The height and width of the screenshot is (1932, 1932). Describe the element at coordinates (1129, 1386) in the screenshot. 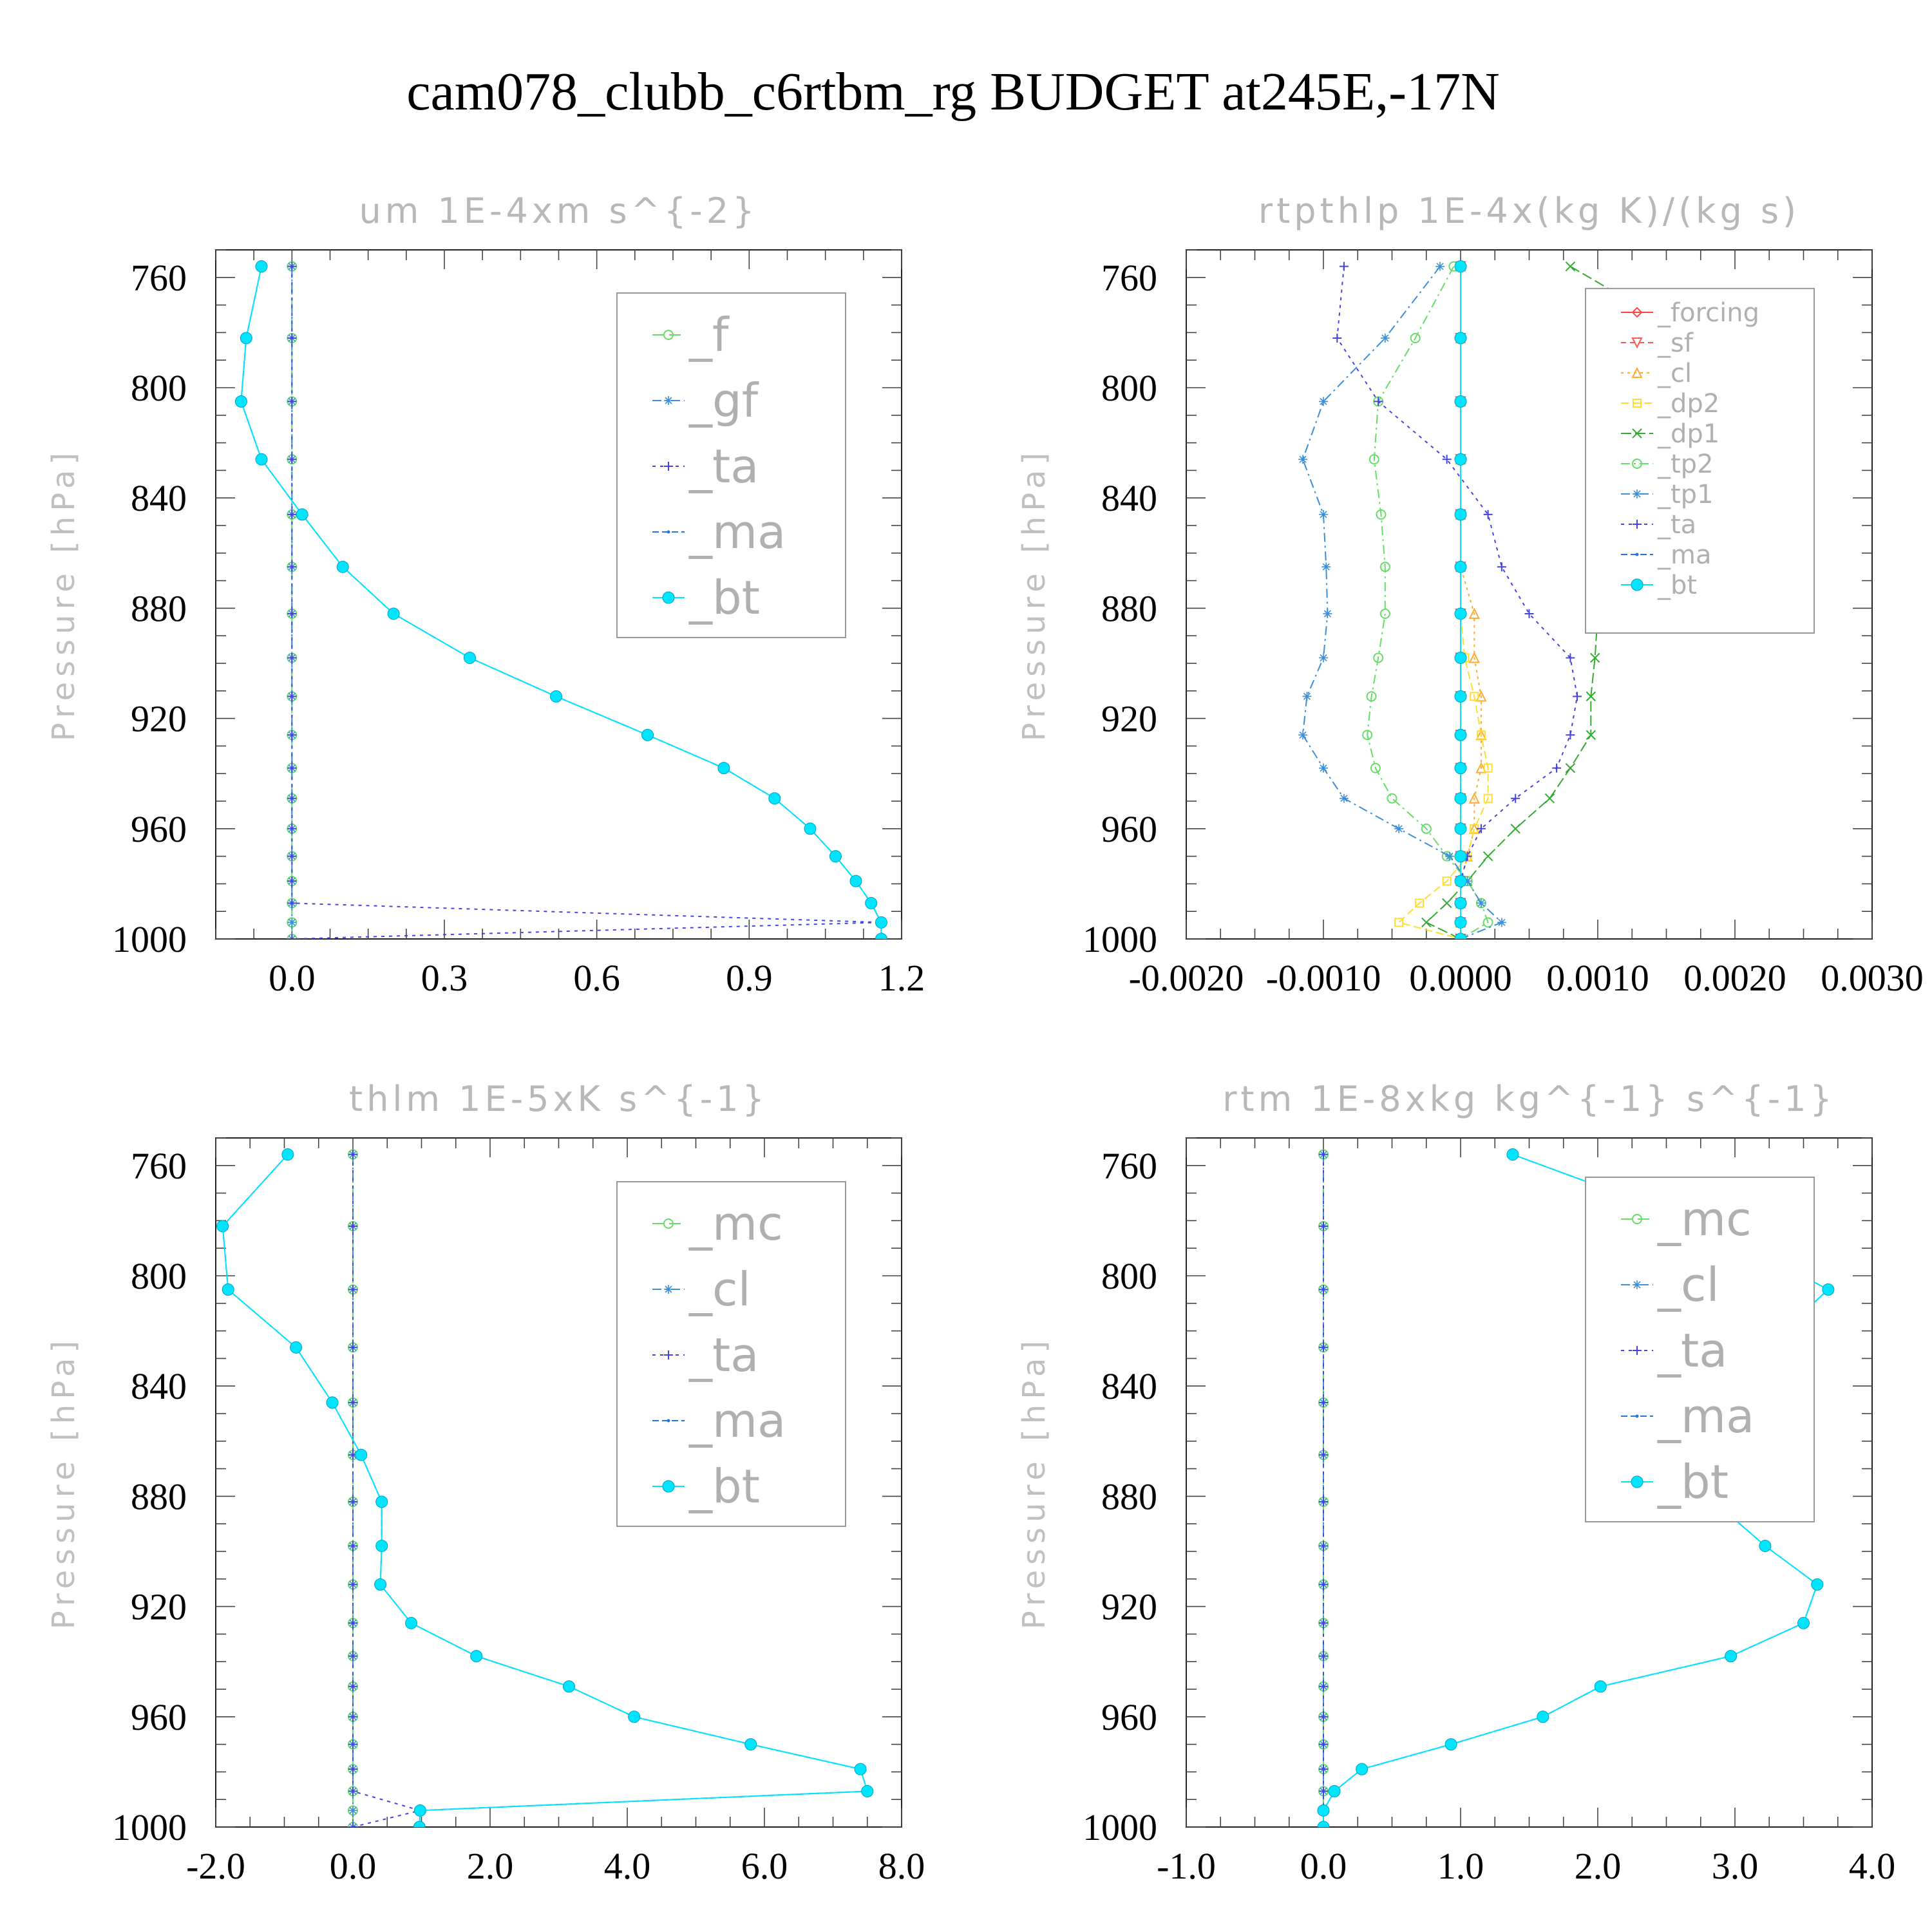

I see `y-tick-label: 840` at that location.